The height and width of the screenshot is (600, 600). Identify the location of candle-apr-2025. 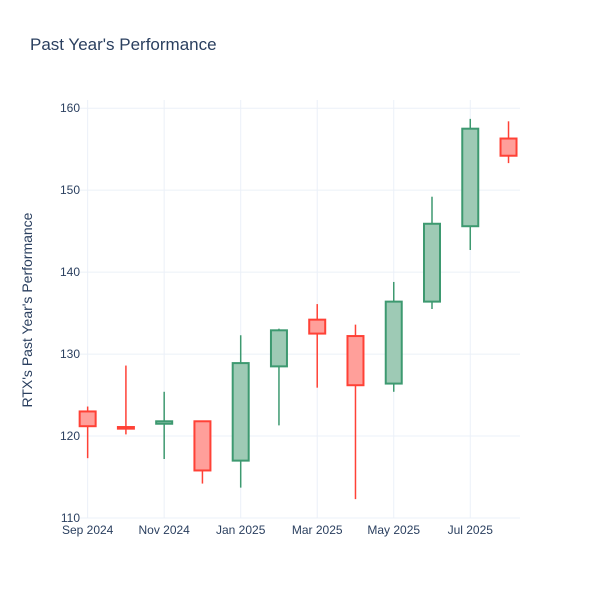
(355, 412).